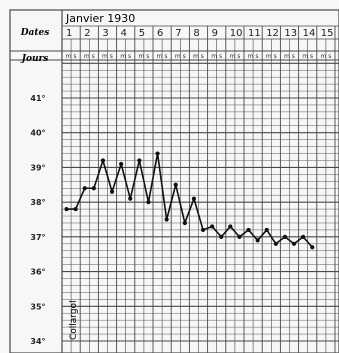 This screenshot has height=353, width=339. Describe the element at coordinates (37, 167) in the screenshot. I see `y-tick-label: 39°` at that location.